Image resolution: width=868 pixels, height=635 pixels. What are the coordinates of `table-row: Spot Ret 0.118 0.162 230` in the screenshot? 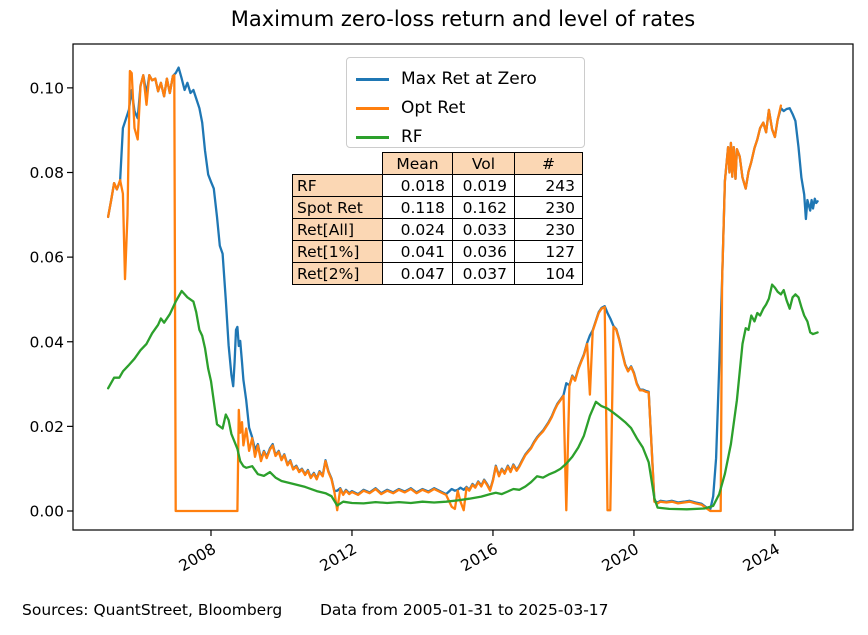 It's located at (437, 207).